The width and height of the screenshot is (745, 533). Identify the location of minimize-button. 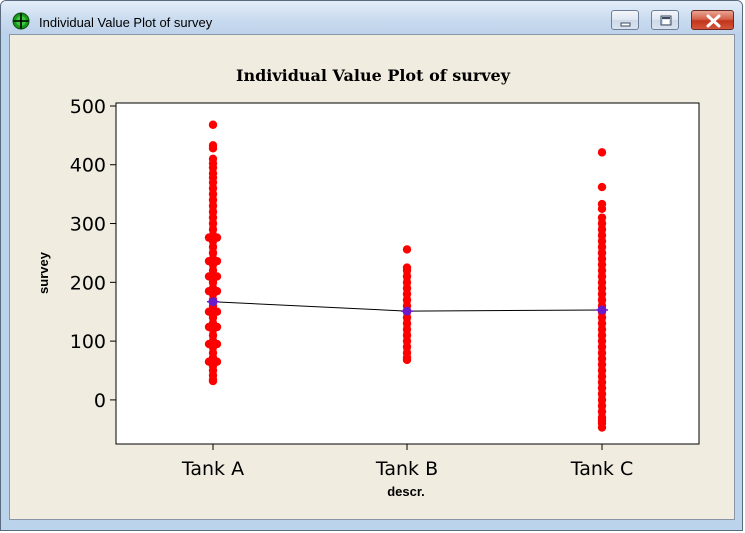
(625, 20).